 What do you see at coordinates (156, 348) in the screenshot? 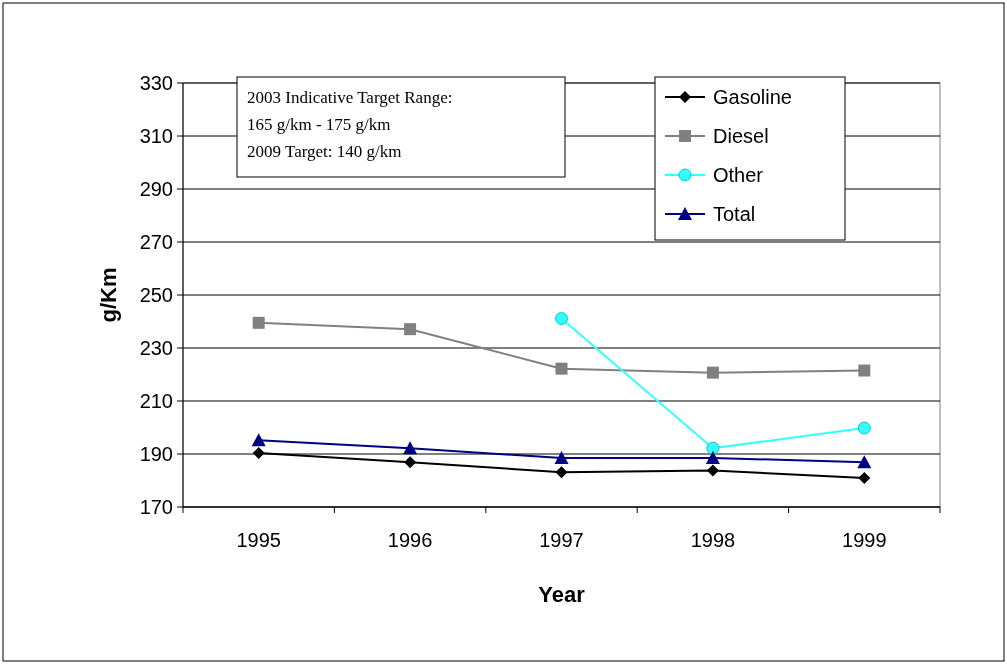
I see `y-tick-label: 230` at bounding box center [156, 348].